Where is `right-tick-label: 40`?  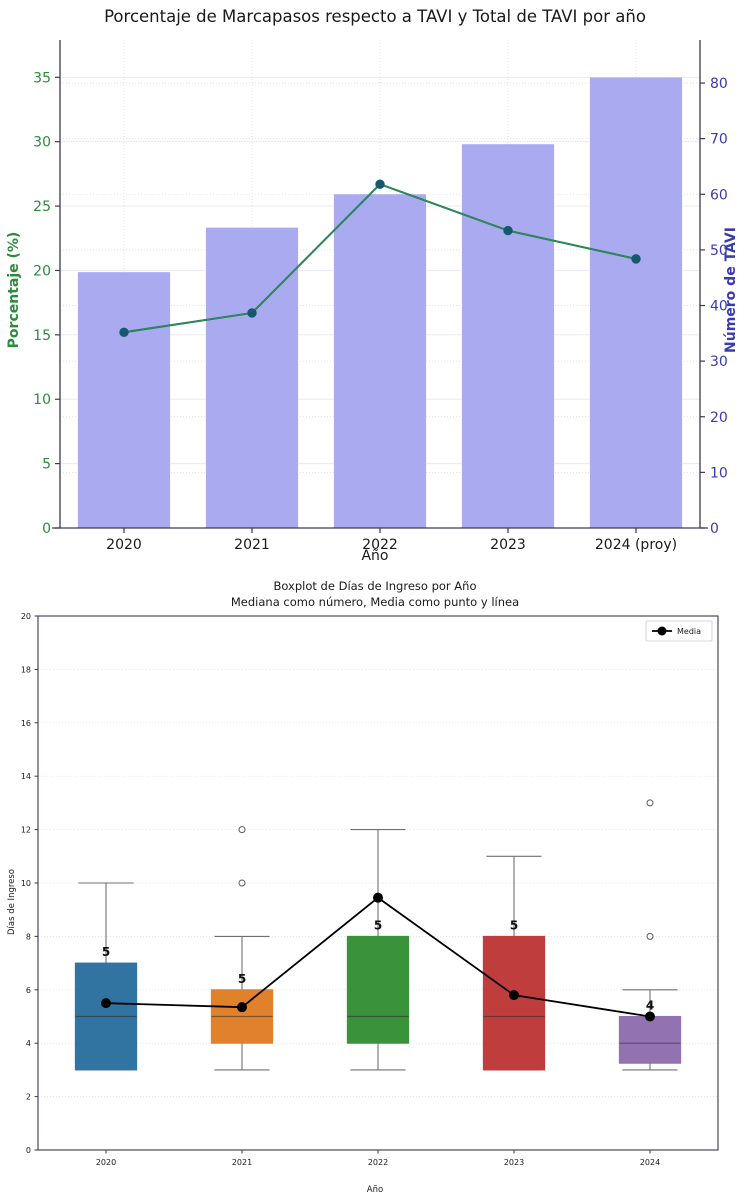 right-tick-label: 40 is located at coordinates (719, 307).